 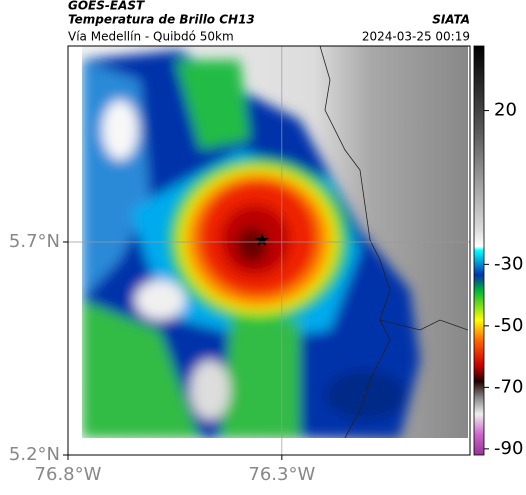 I want to click on colorbar-tick-label: -30, so click(x=508, y=263).